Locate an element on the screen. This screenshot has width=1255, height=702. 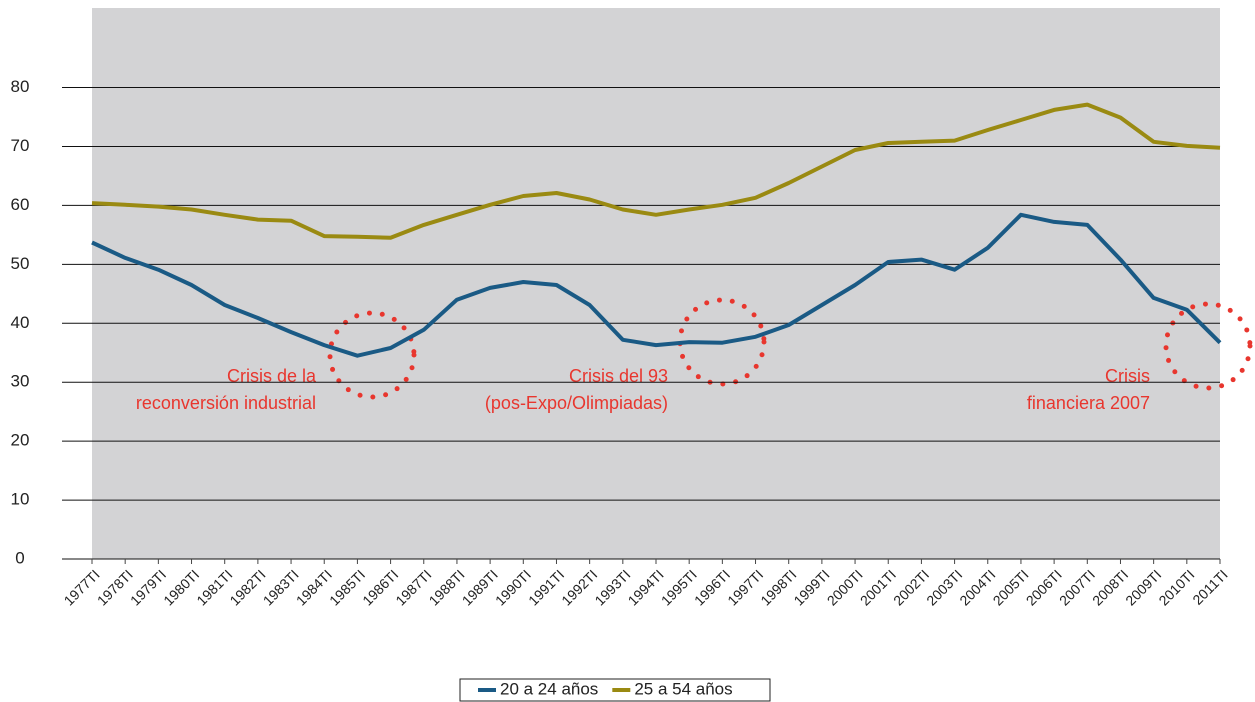
x-tick-label: 1994TI is located at coordinates (646, 587).